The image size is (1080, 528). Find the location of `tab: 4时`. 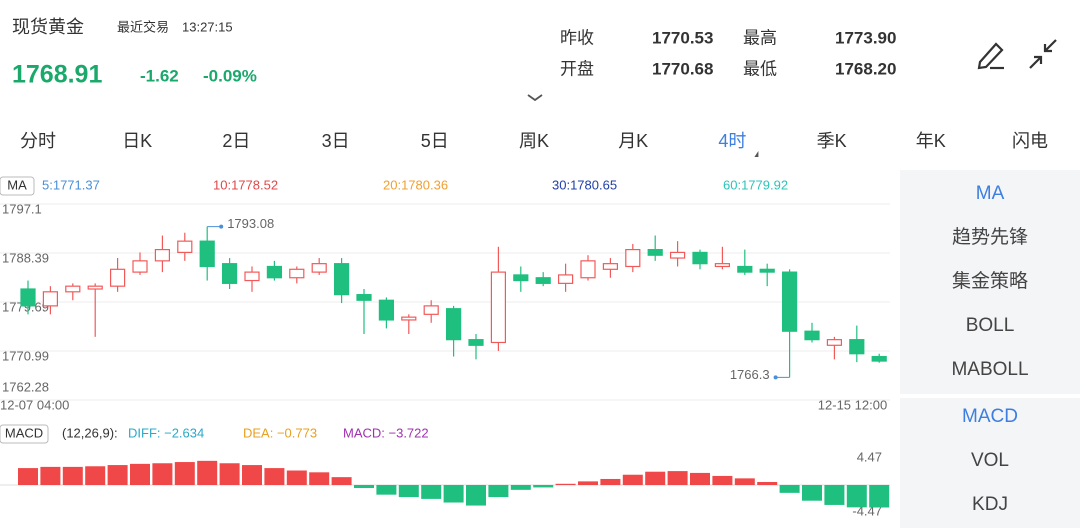

tab: 4时 is located at coordinates (732, 141).